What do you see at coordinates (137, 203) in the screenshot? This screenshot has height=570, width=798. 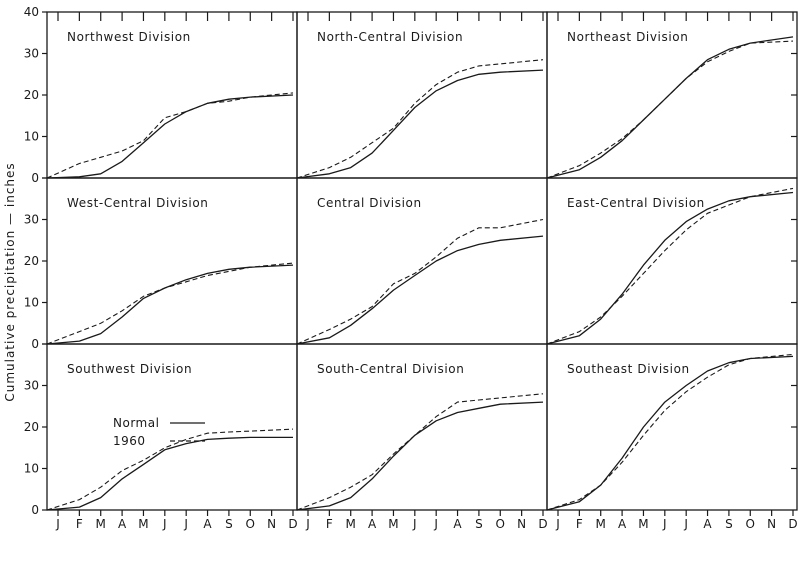 I see `panel-title: West-Central Division` at bounding box center [137, 203].